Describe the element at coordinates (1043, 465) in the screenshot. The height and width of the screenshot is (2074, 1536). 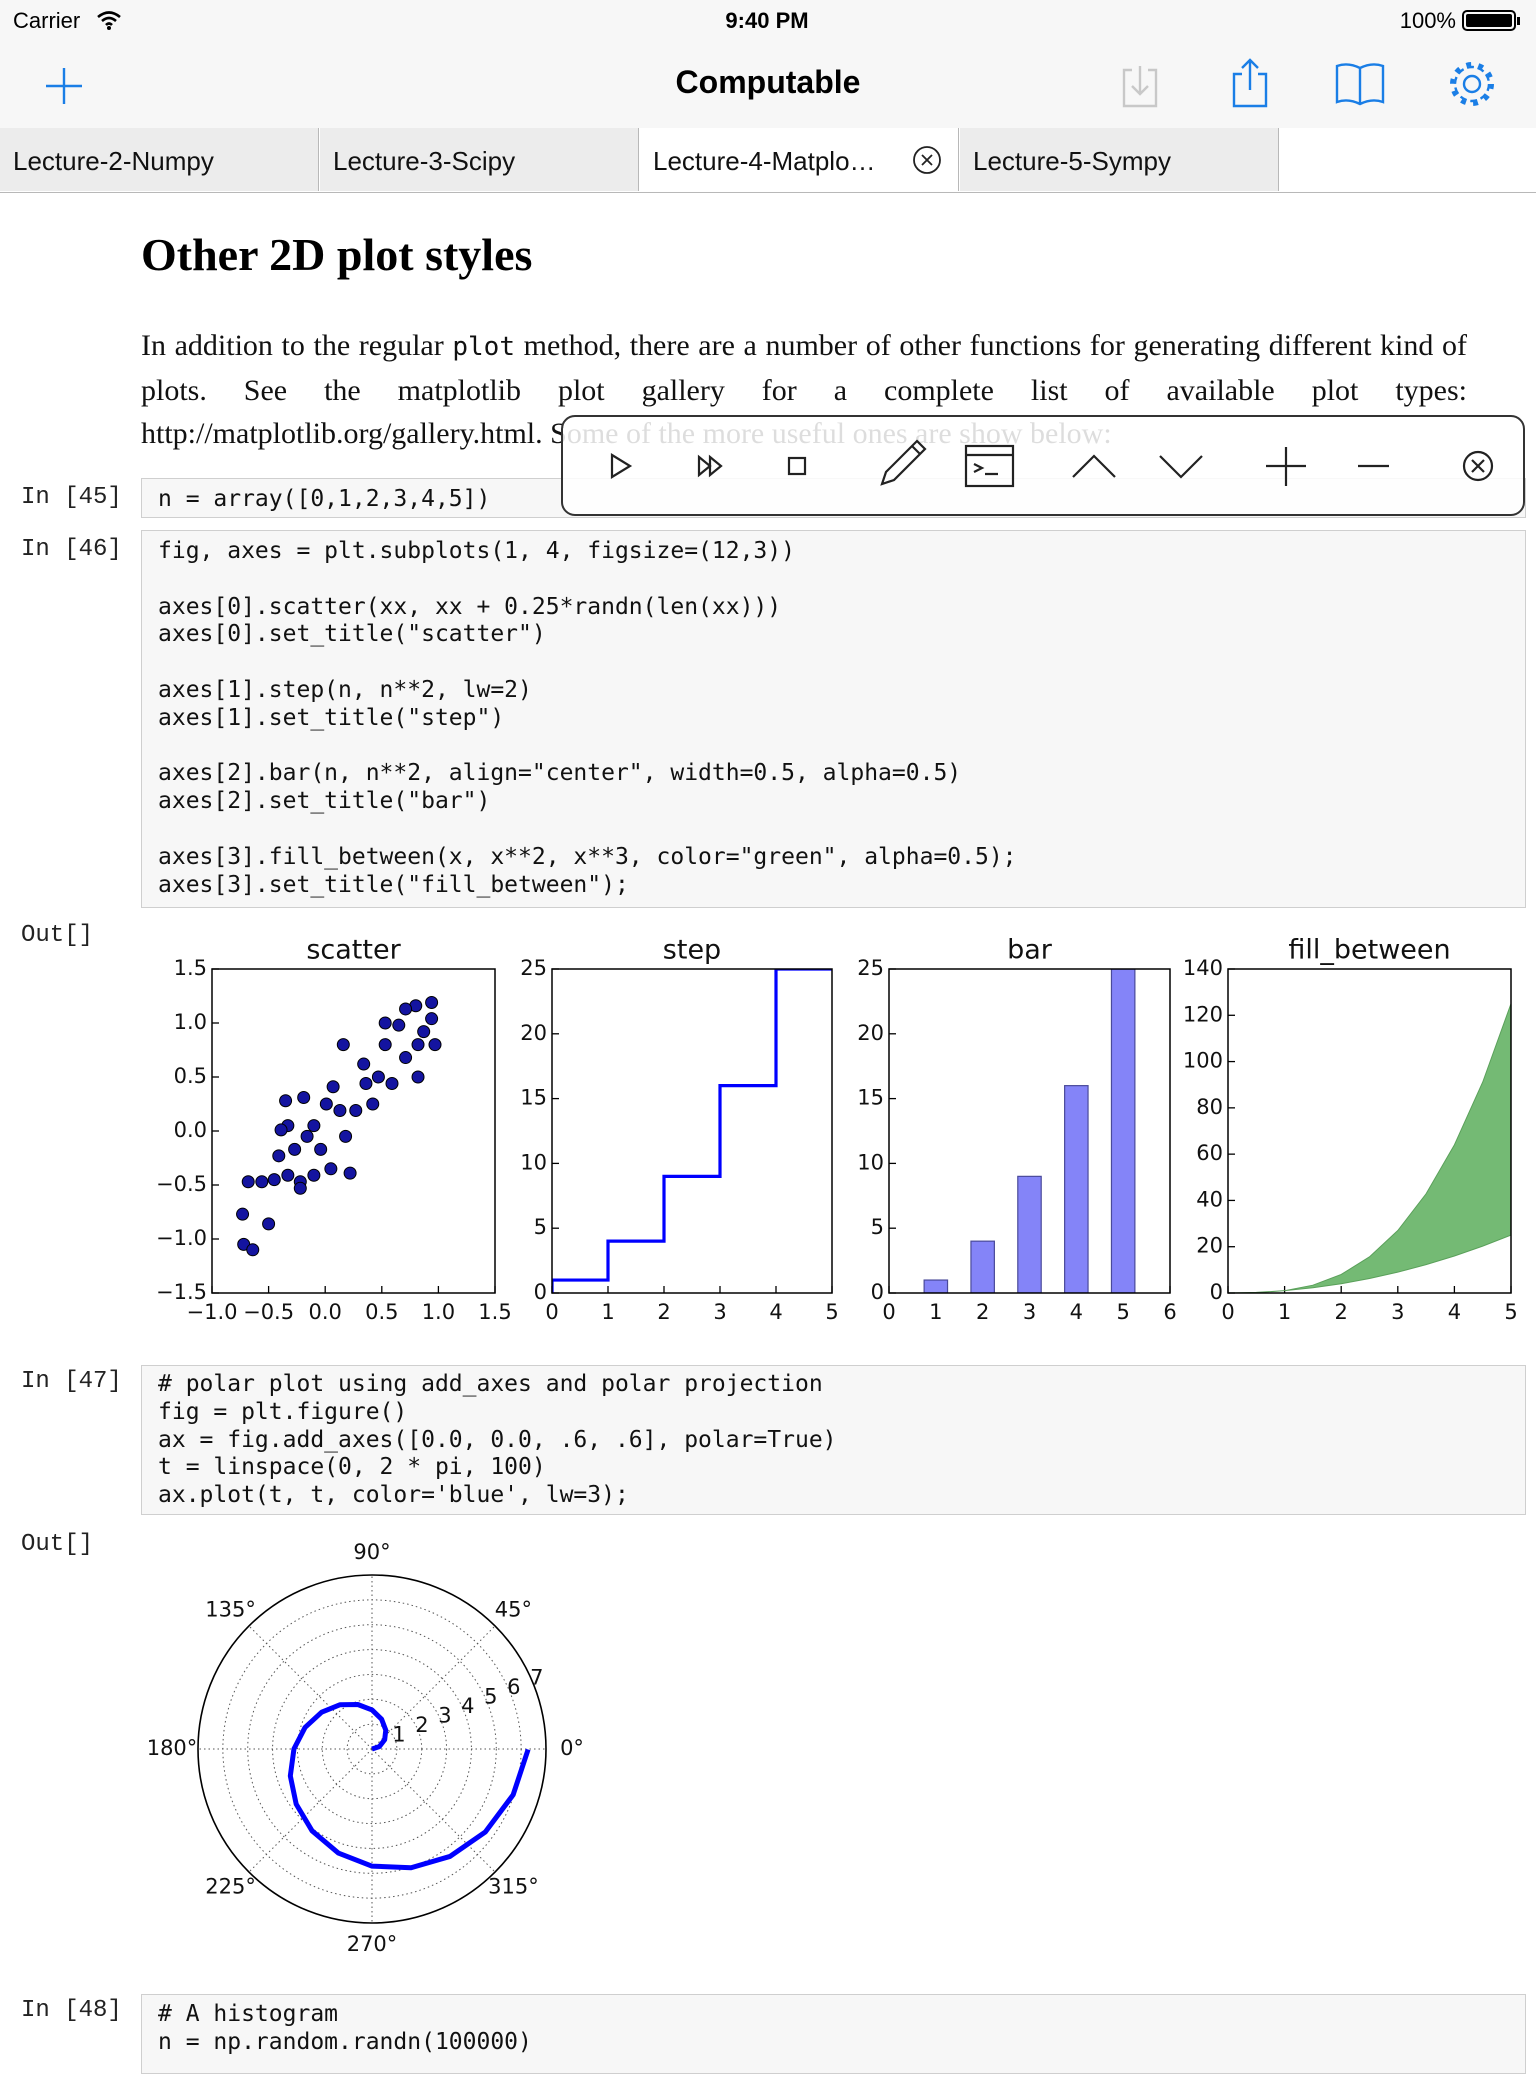
I see `cell-toolbar` at that location.